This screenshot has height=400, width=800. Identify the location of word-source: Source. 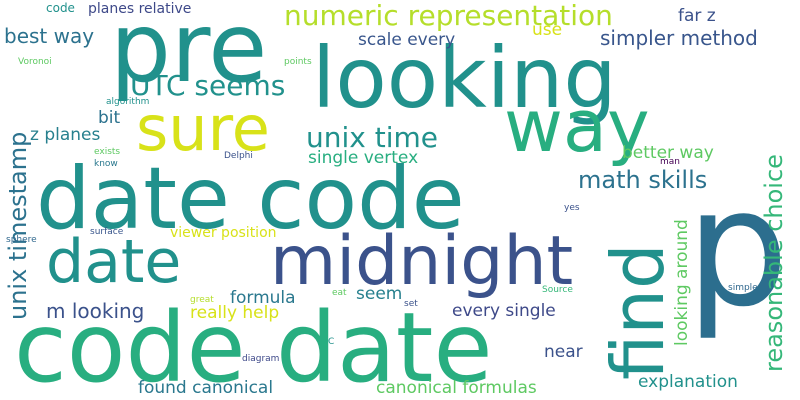
(557, 290).